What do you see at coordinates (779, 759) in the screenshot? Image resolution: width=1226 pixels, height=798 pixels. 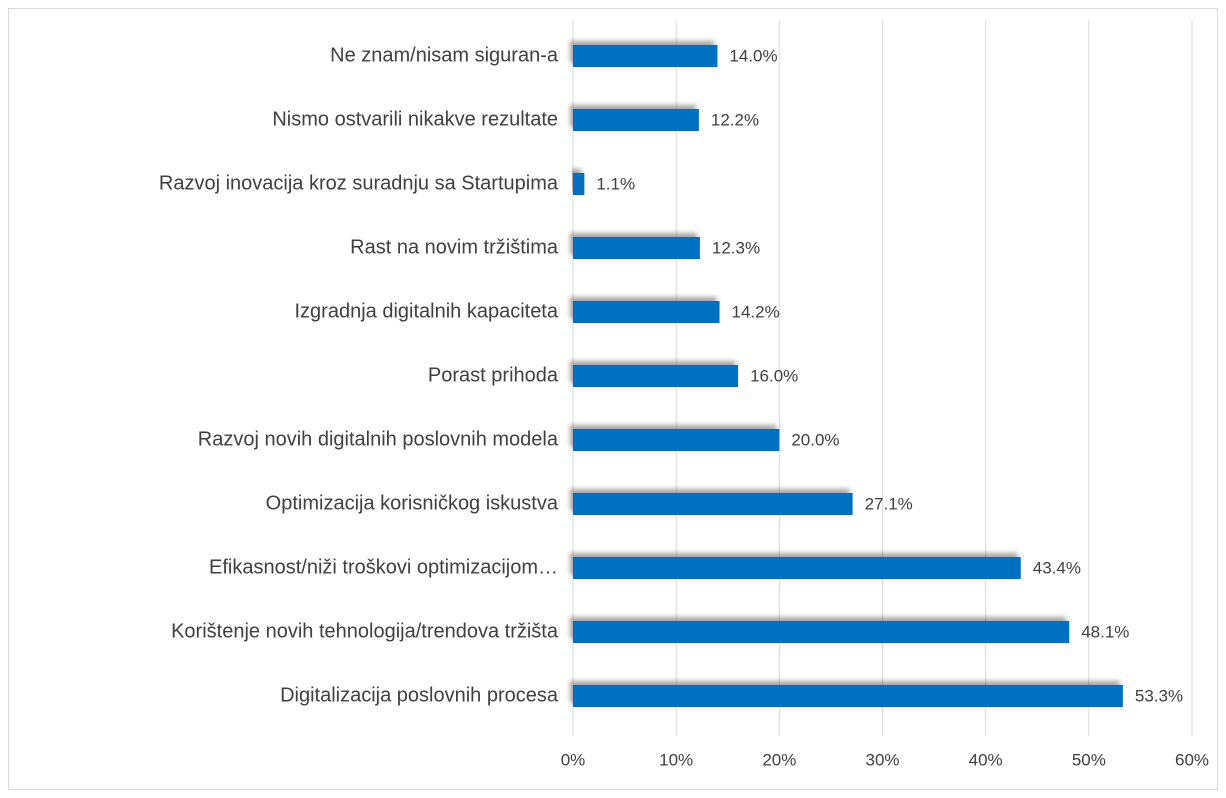 I see `x-tick-label: 20%` at bounding box center [779, 759].